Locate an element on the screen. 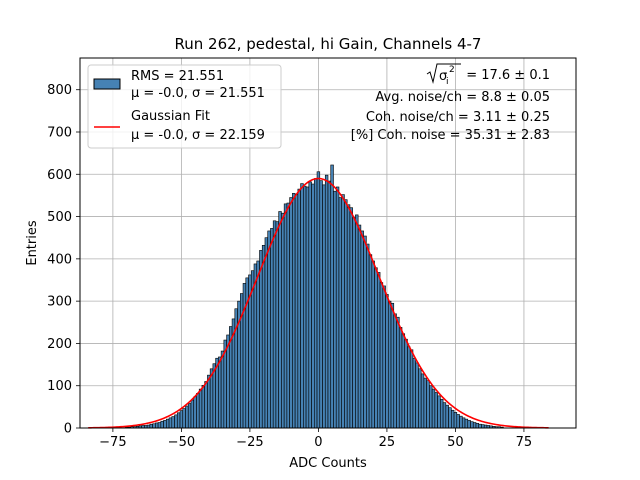  x-tick-label: 25 is located at coordinates (387, 442).